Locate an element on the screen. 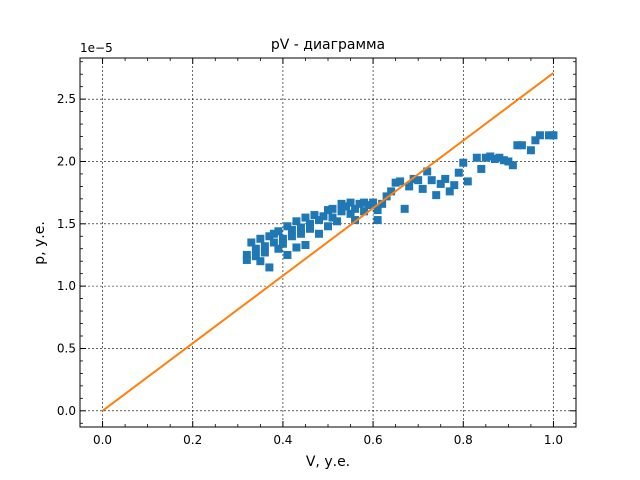  y-tick-label: 0.5 is located at coordinates (66, 348).